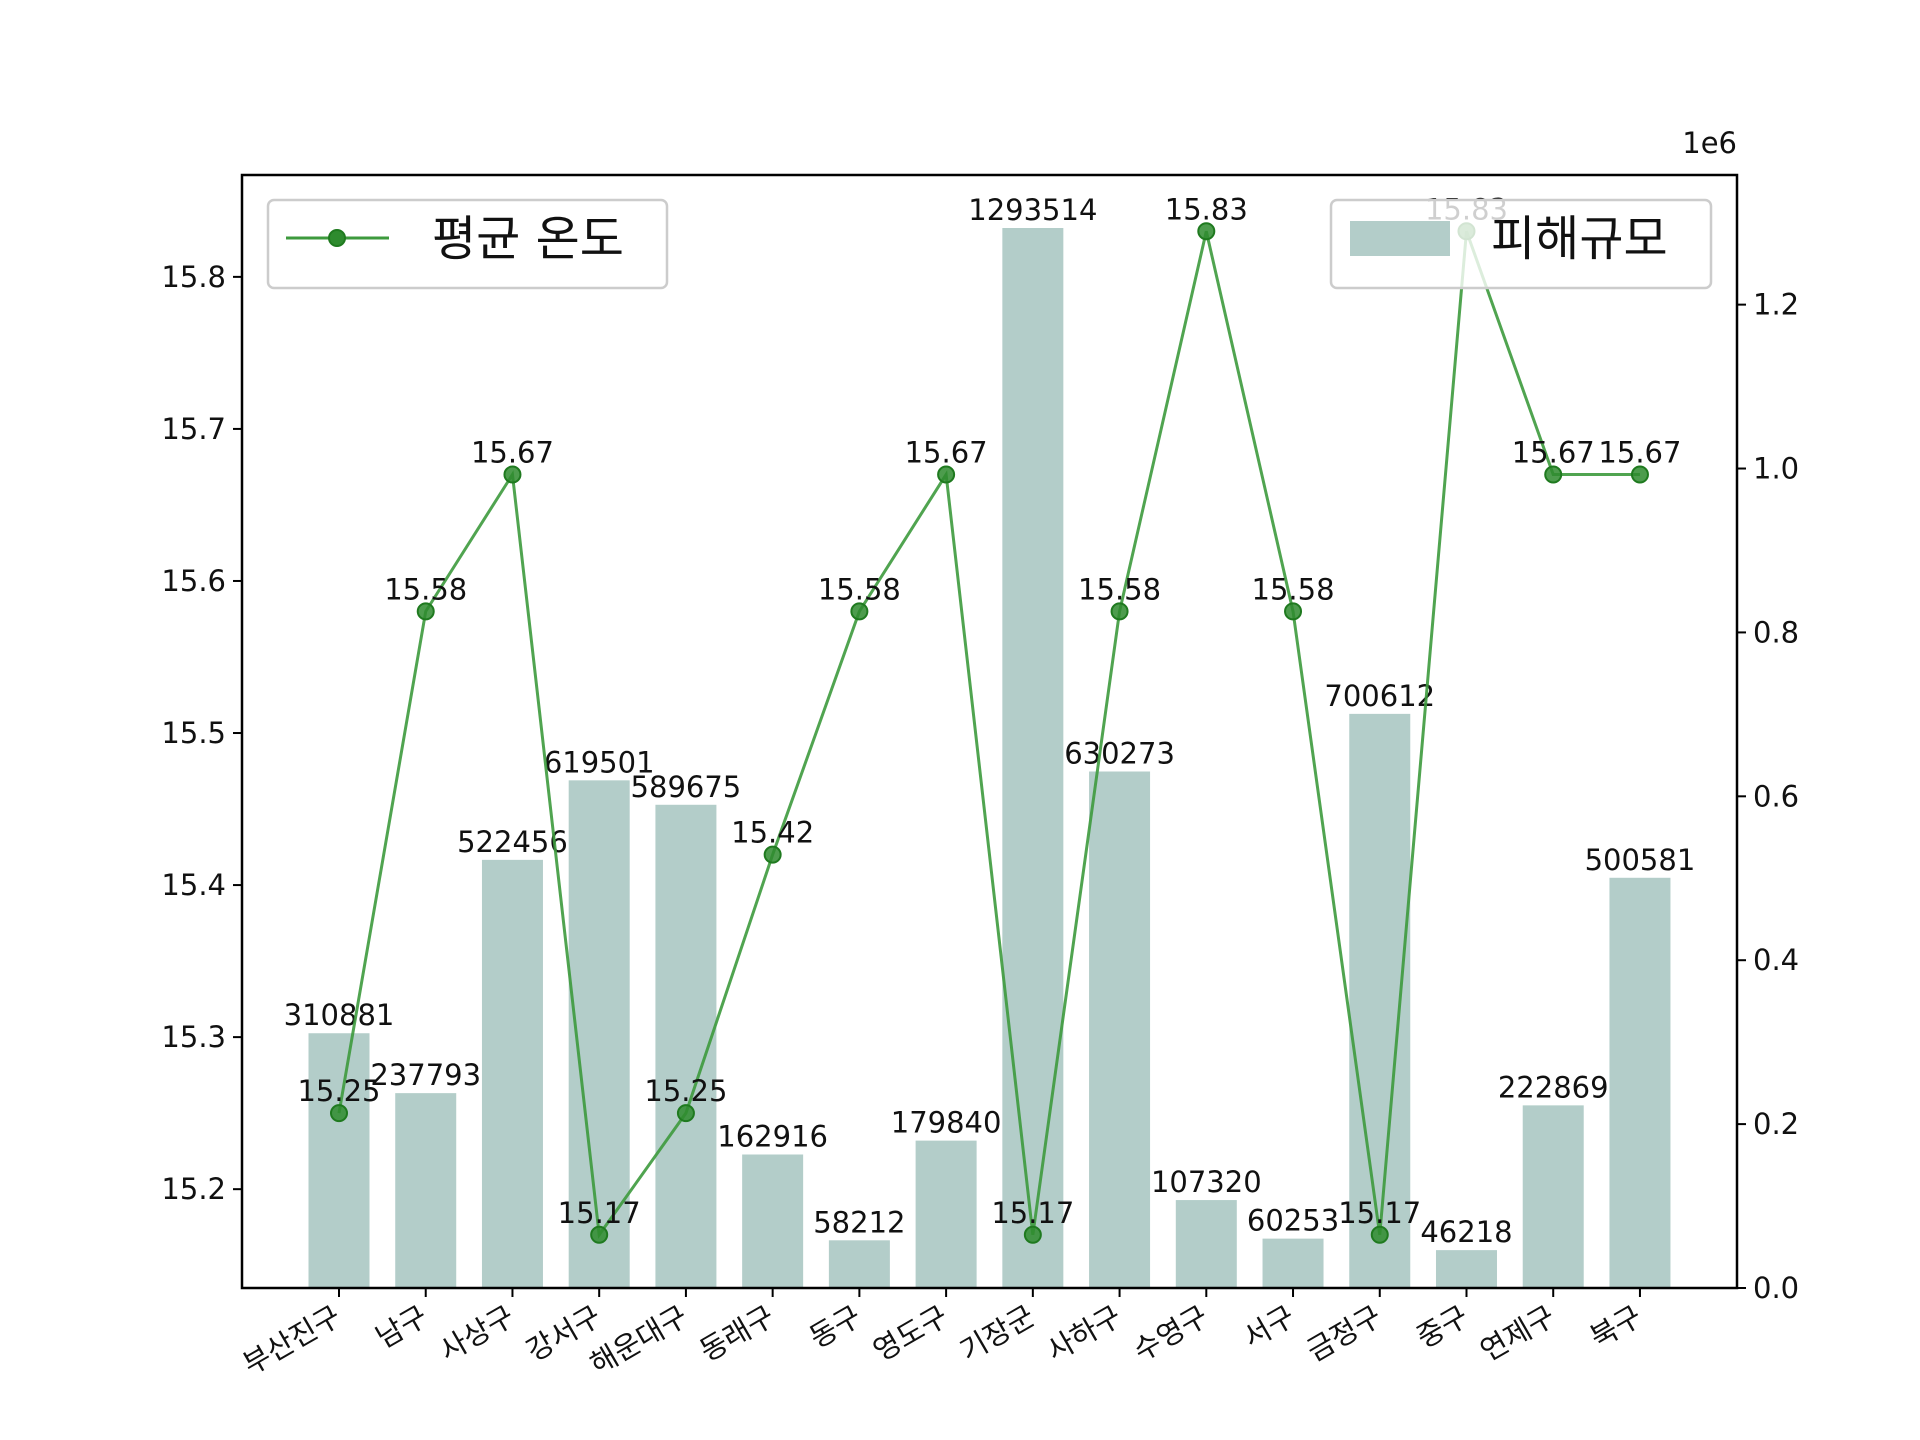  What do you see at coordinates (193, 429) in the screenshot?
I see `left-tick-label: 15.7` at bounding box center [193, 429].